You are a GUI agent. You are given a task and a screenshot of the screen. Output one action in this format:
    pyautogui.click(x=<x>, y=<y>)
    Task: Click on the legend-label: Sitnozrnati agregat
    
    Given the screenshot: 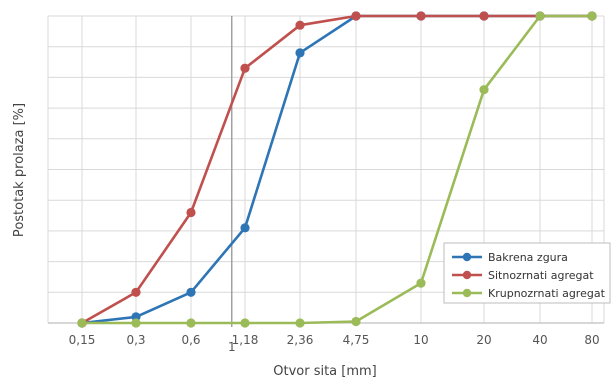 What is the action you would take?
    pyautogui.click(x=541, y=275)
    